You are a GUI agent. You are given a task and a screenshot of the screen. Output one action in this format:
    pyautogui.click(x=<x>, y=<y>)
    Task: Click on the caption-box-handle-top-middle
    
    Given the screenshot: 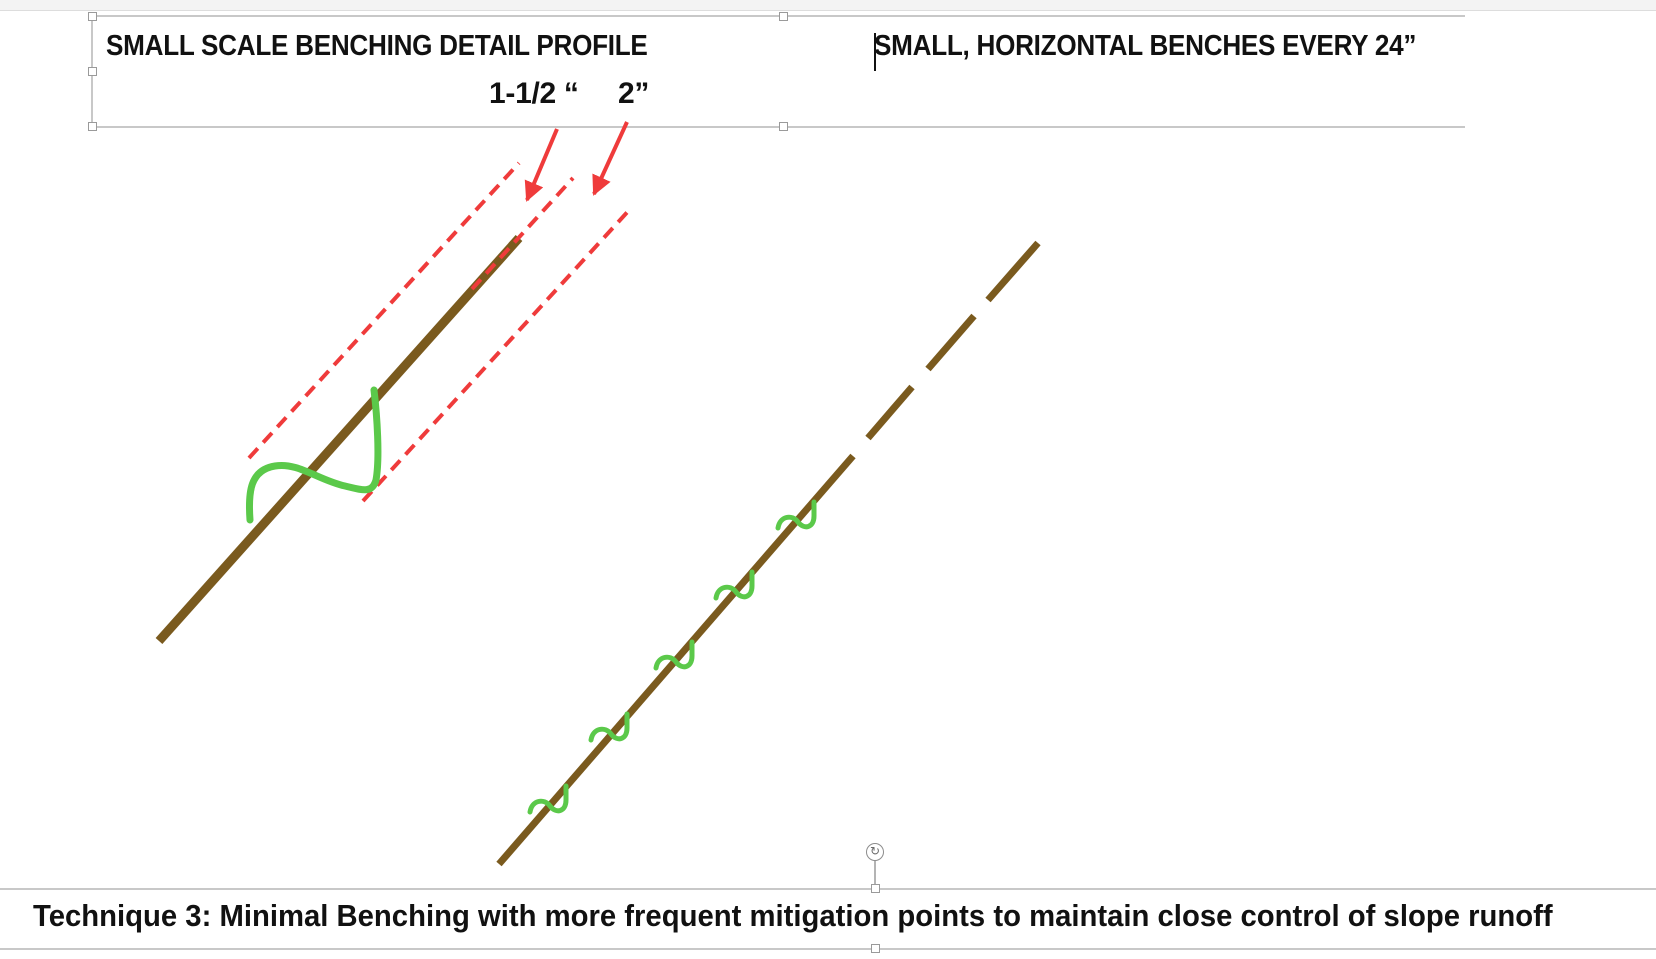 What is the action you would take?
    pyautogui.click(x=875, y=888)
    